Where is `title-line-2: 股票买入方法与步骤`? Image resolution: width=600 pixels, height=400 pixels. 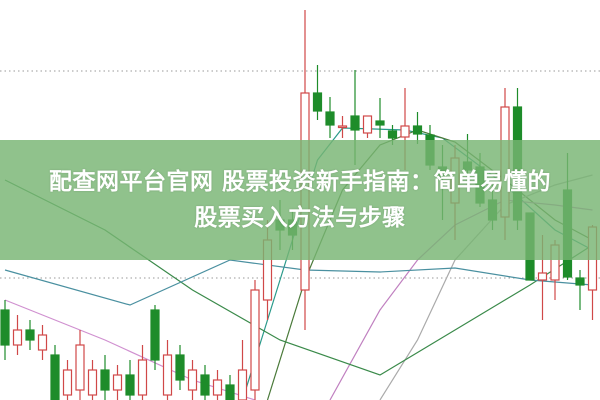
title-line-2: 股票买入方法与步骤 is located at coordinates (300, 218).